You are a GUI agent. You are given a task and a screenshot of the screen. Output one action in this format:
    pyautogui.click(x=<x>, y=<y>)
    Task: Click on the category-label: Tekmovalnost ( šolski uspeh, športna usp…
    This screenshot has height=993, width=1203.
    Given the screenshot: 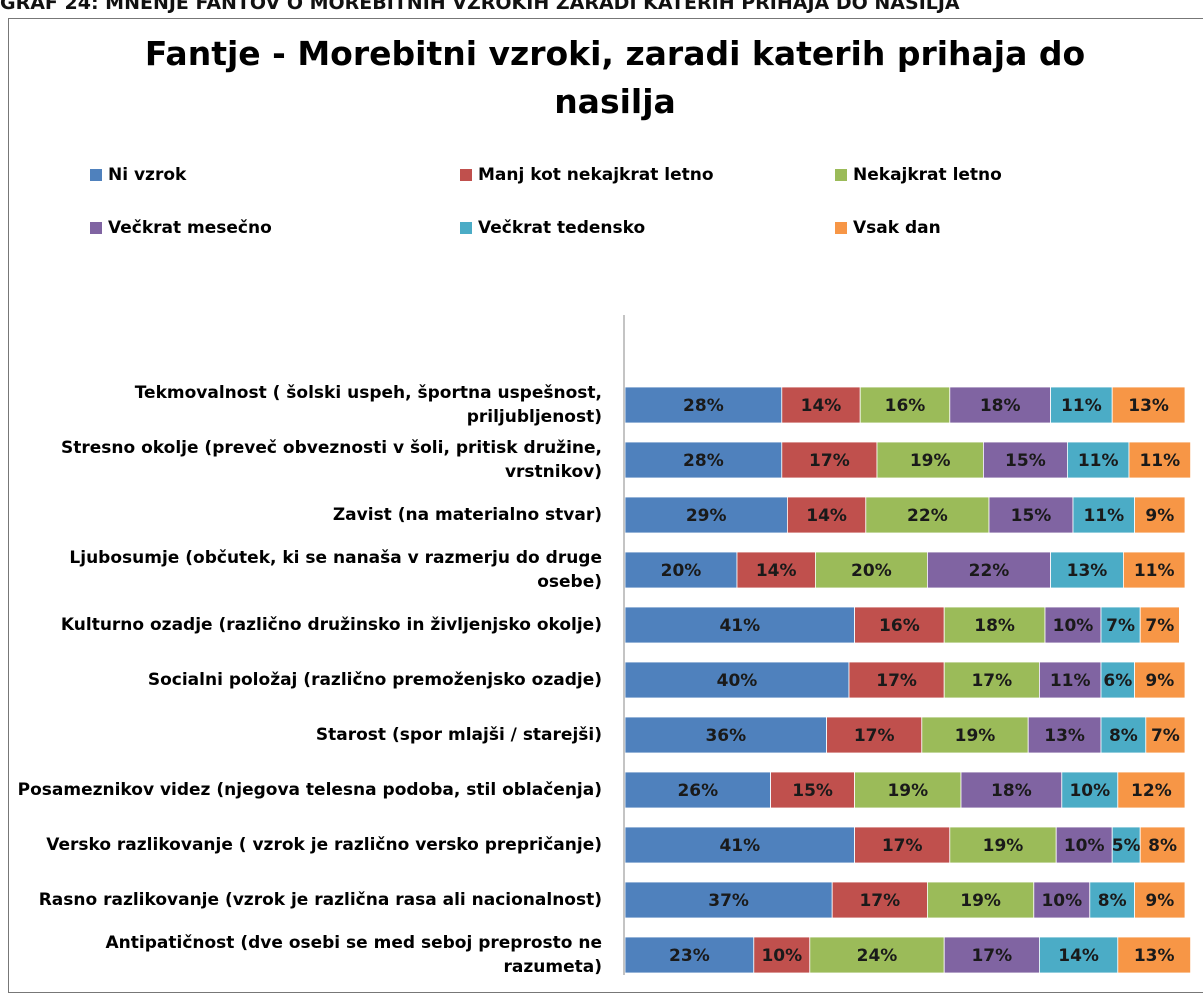 What is the action you would take?
    pyautogui.click(x=368, y=405)
    